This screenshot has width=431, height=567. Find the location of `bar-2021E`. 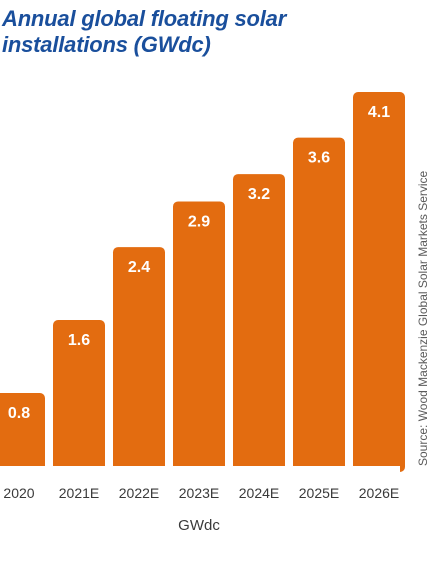

bar-2021E is located at coordinates (79, 396).